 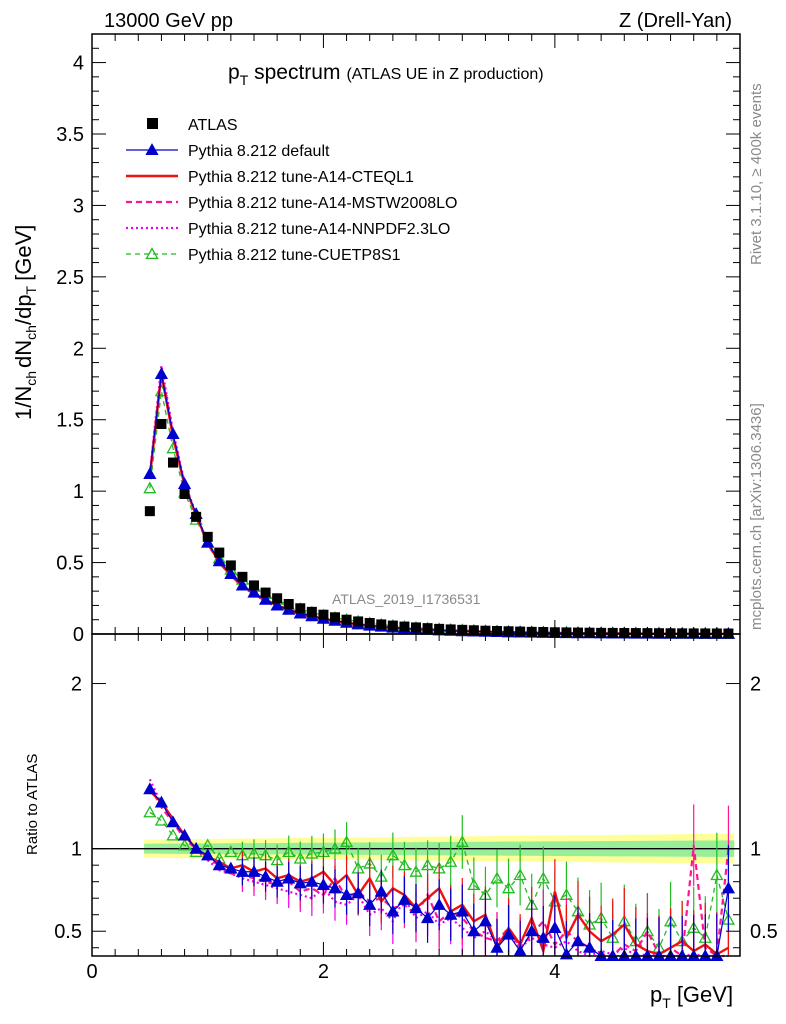 What do you see at coordinates (444, 74) in the screenshot?
I see `title-paren: (ATLAS UE in Z production)` at bounding box center [444, 74].